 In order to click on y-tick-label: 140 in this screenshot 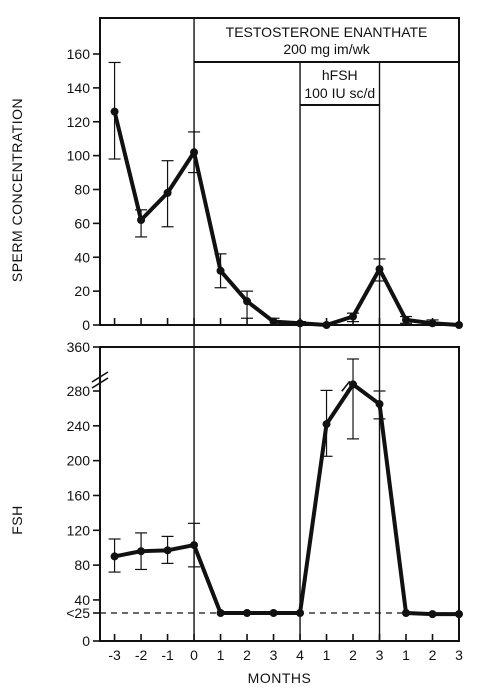, I will do `click(79, 88)`.